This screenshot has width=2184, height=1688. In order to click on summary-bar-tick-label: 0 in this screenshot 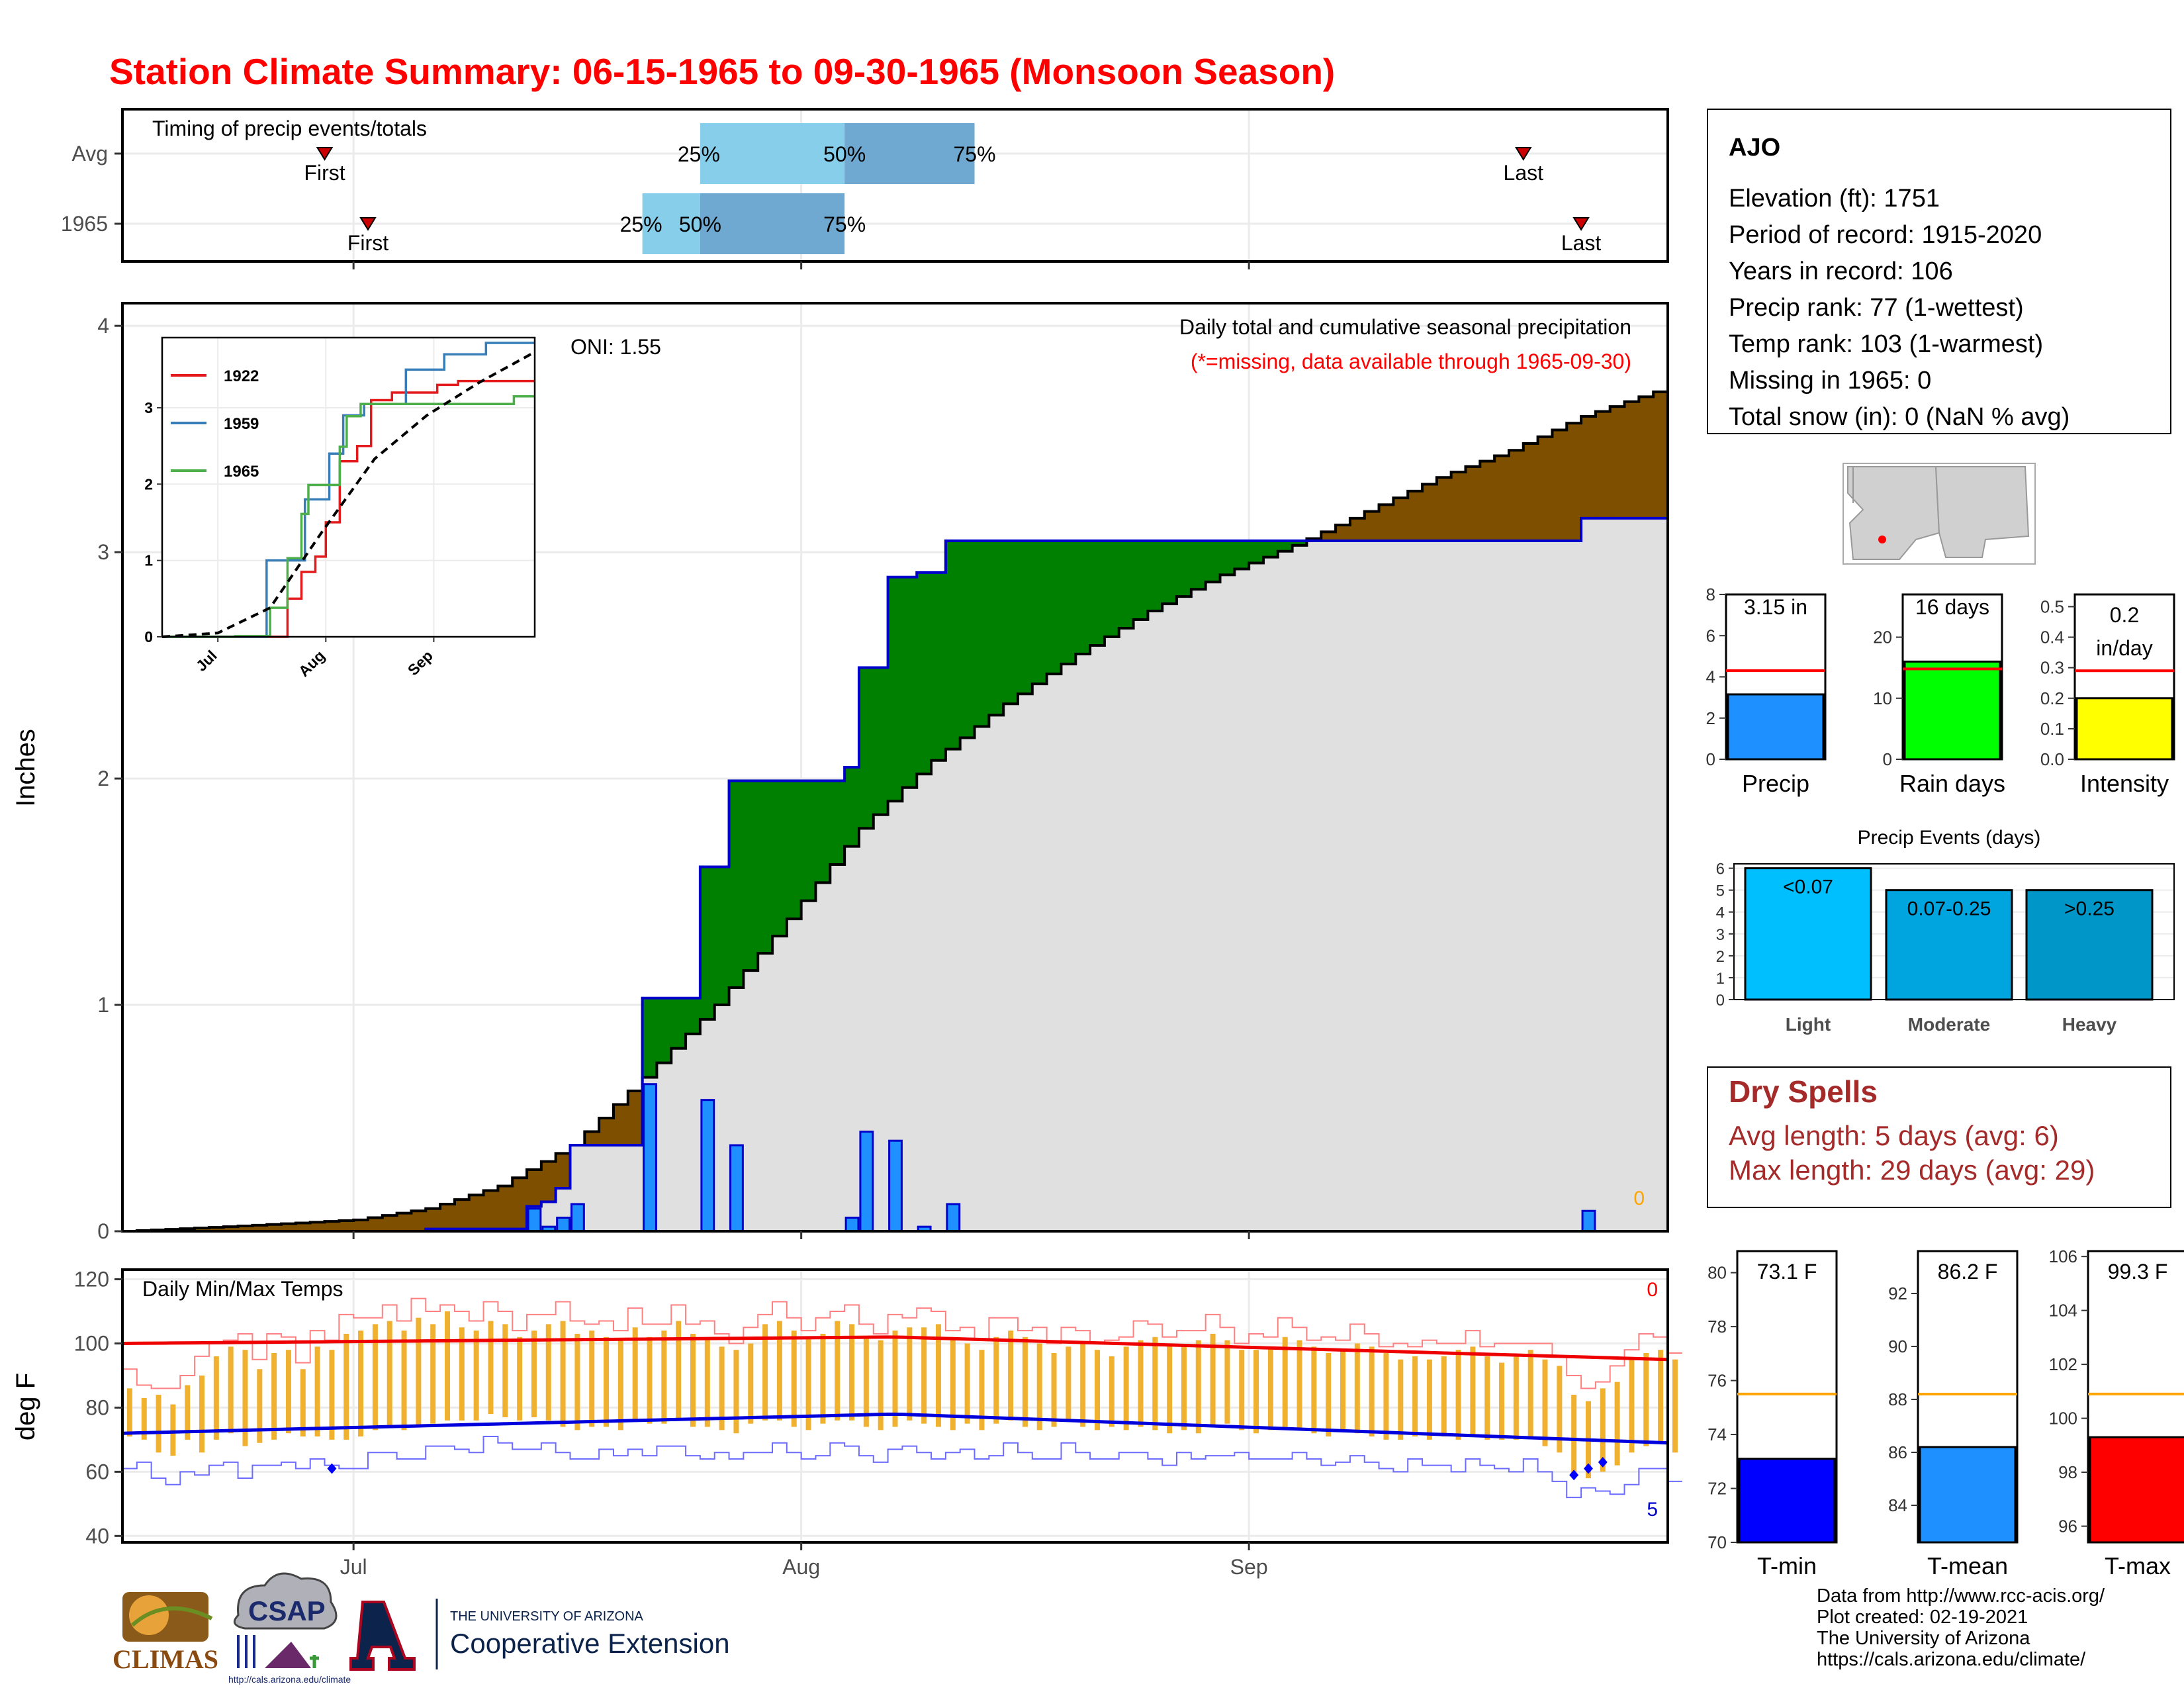, I will do `click(1888, 759)`.